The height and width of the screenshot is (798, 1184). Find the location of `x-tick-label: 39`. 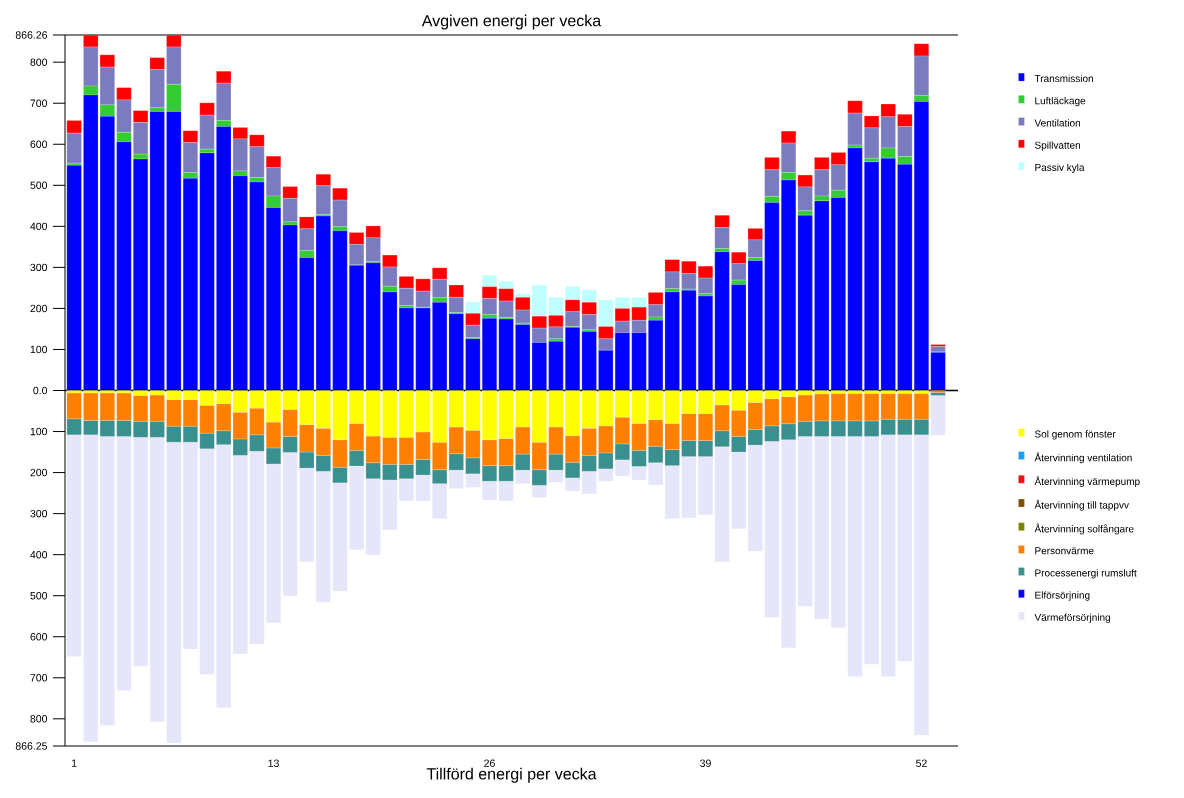

x-tick-label: 39 is located at coordinates (705, 763).